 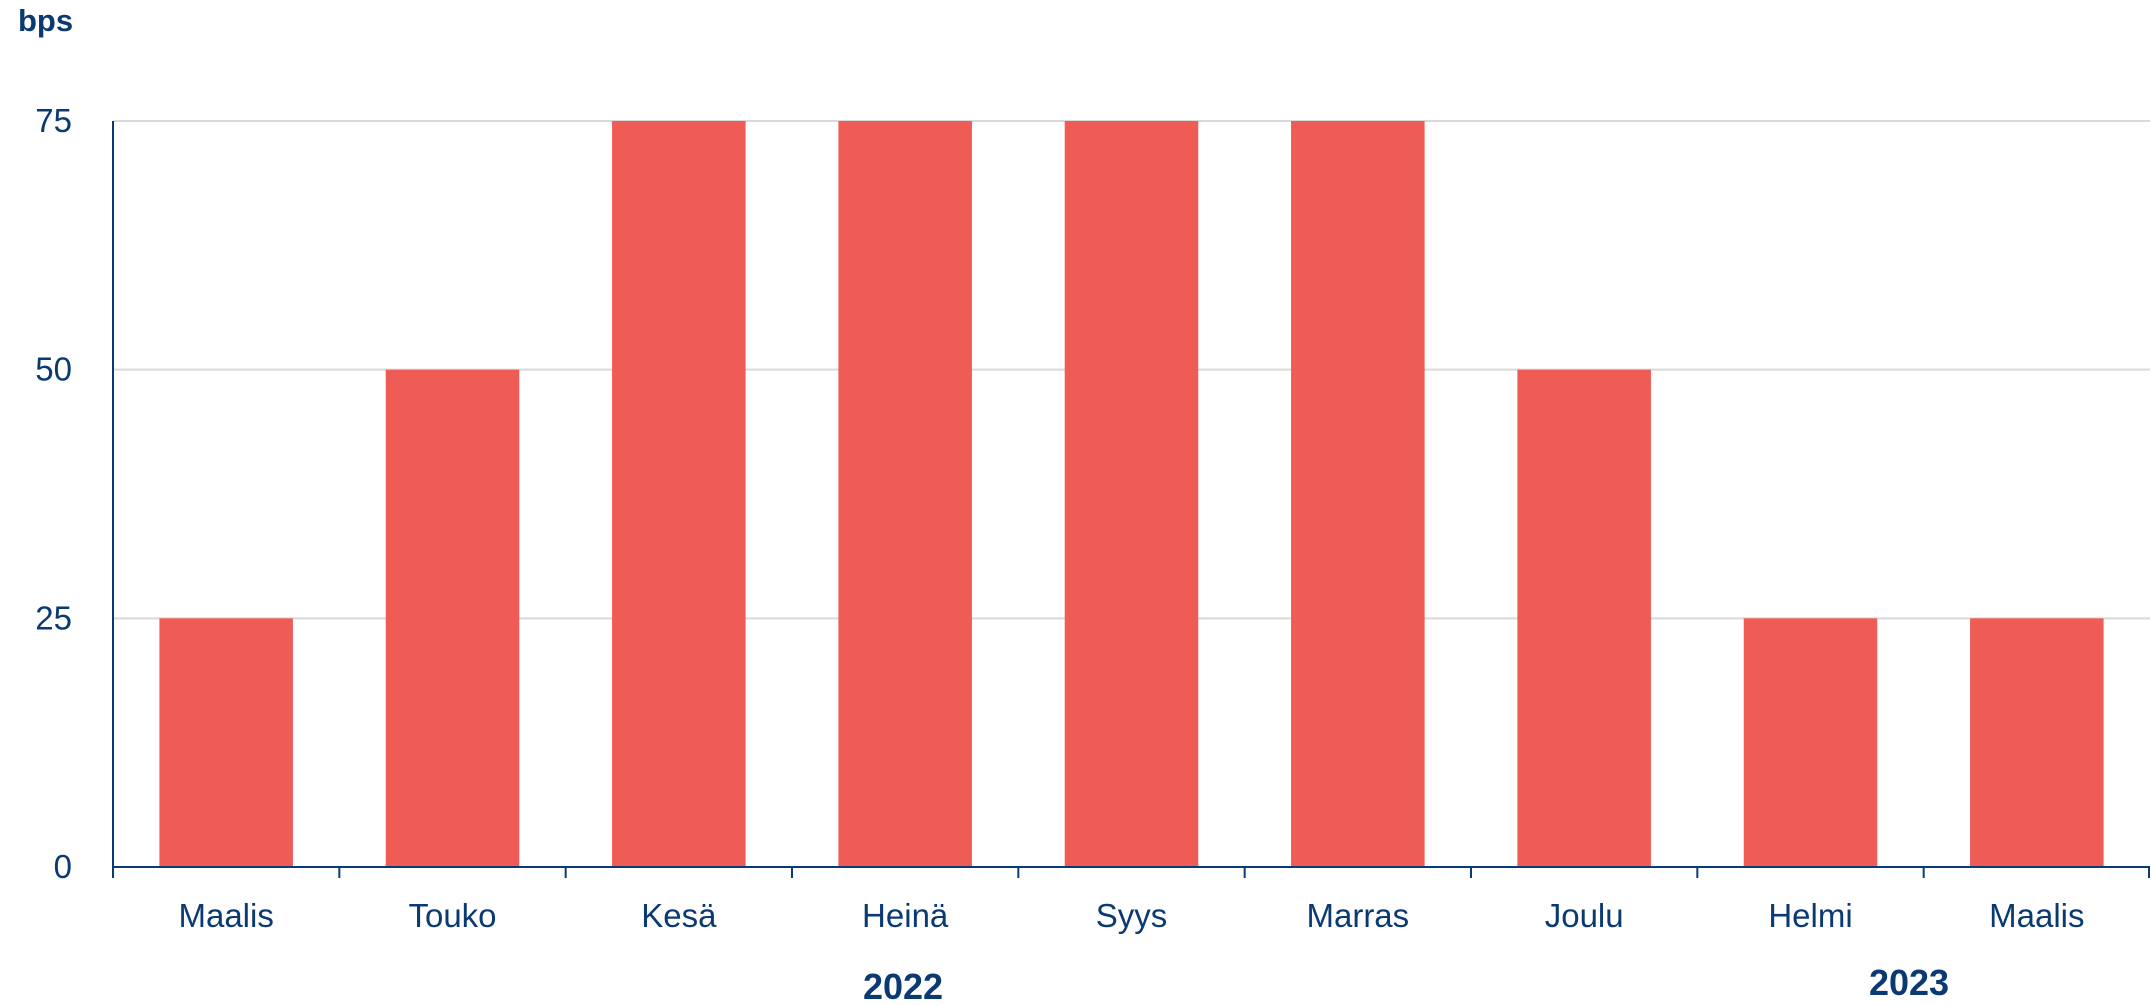 I want to click on y-tick-label: 75, so click(x=53, y=120).